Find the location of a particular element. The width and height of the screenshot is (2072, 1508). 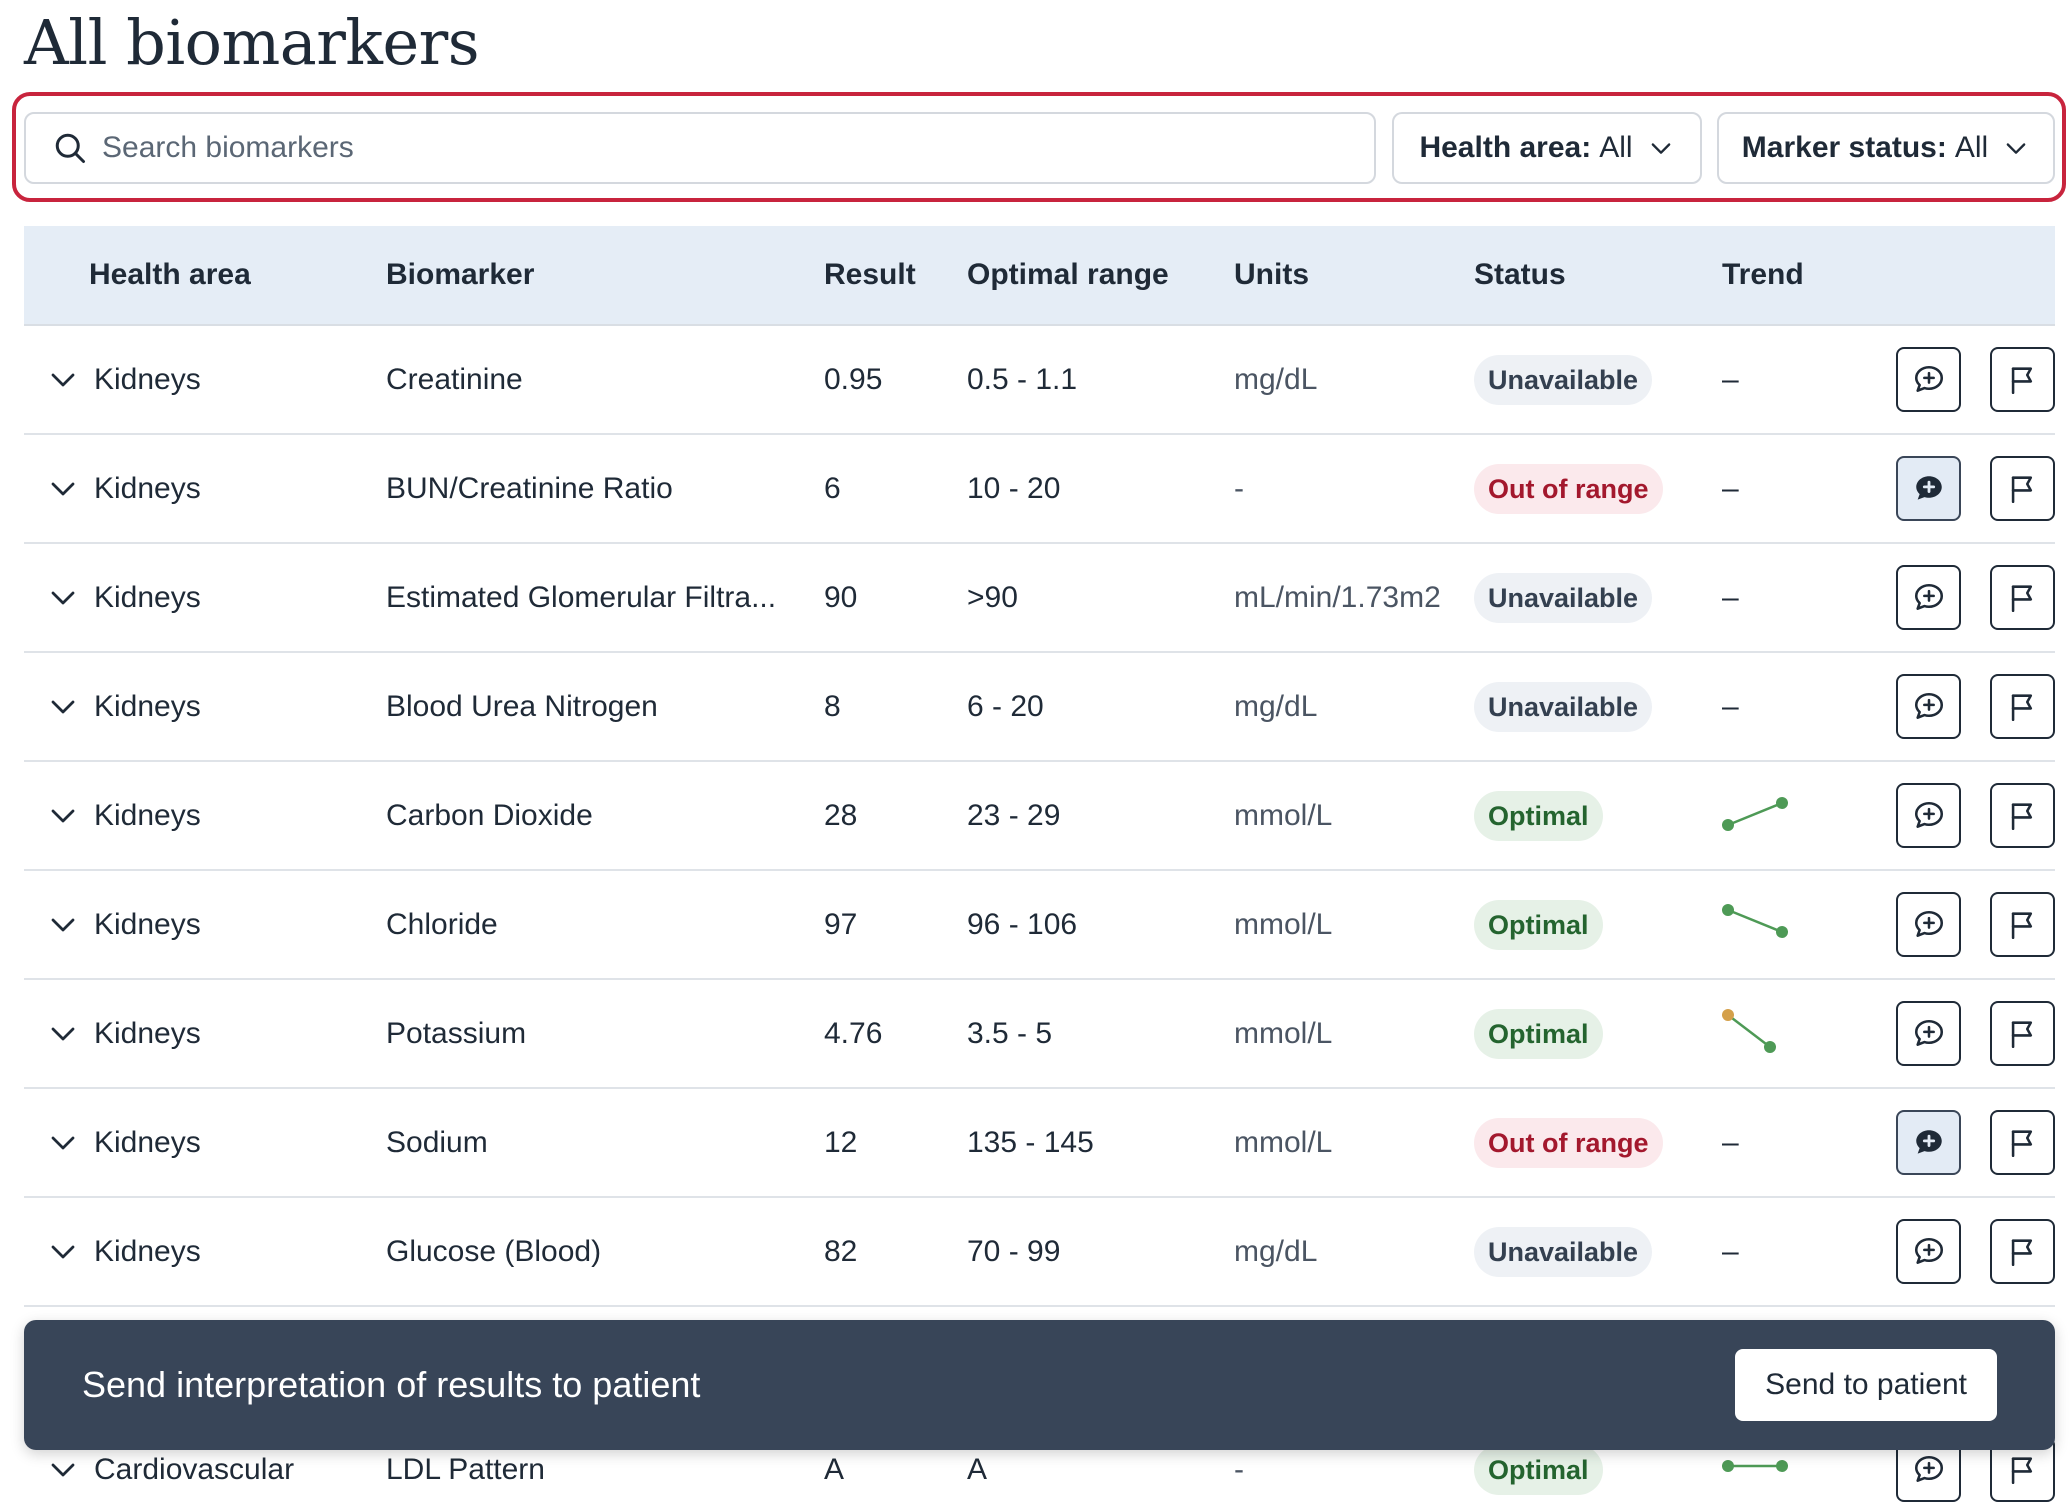

cell-optimal-range: 70 - 99 is located at coordinates (1014, 1251).